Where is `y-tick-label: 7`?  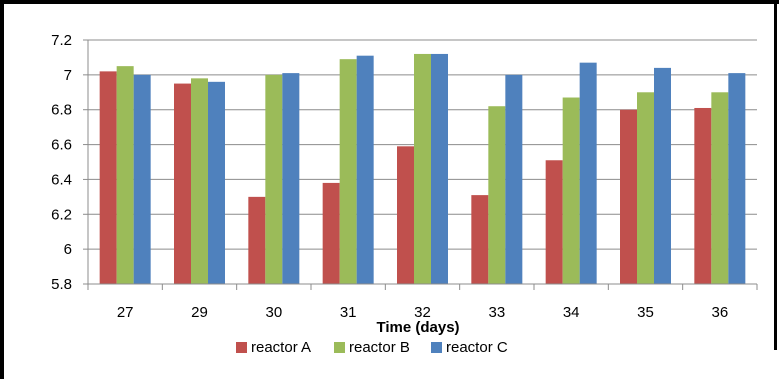 y-tick-label: 7 is located at coordinates (68, 75).